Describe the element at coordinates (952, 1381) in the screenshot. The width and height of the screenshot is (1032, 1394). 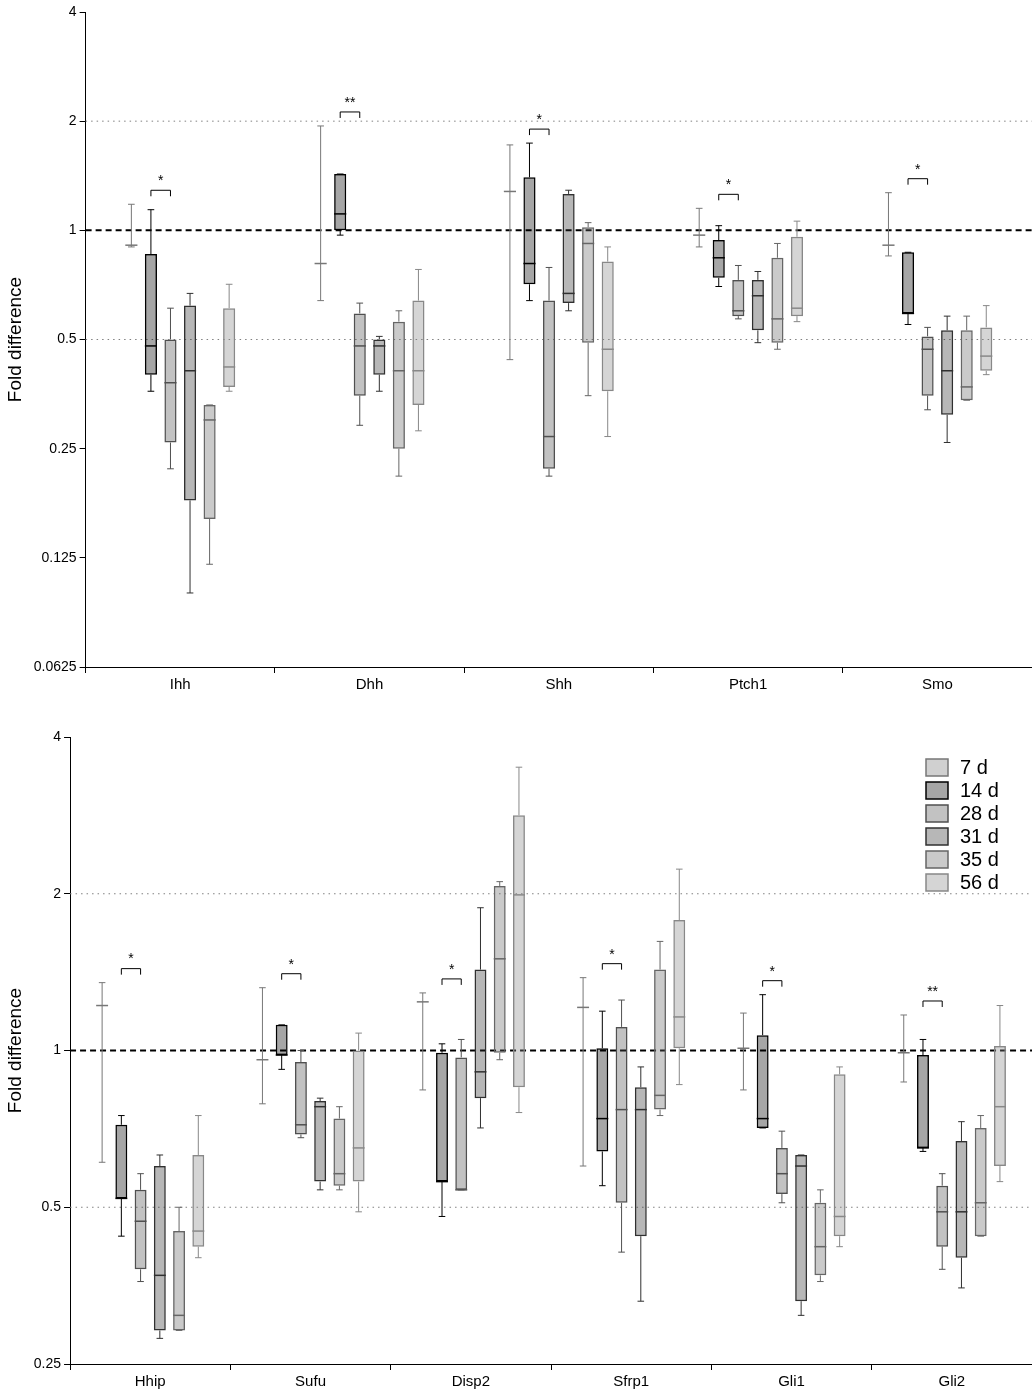
I see `x-tick-label: Gli2` at that location.